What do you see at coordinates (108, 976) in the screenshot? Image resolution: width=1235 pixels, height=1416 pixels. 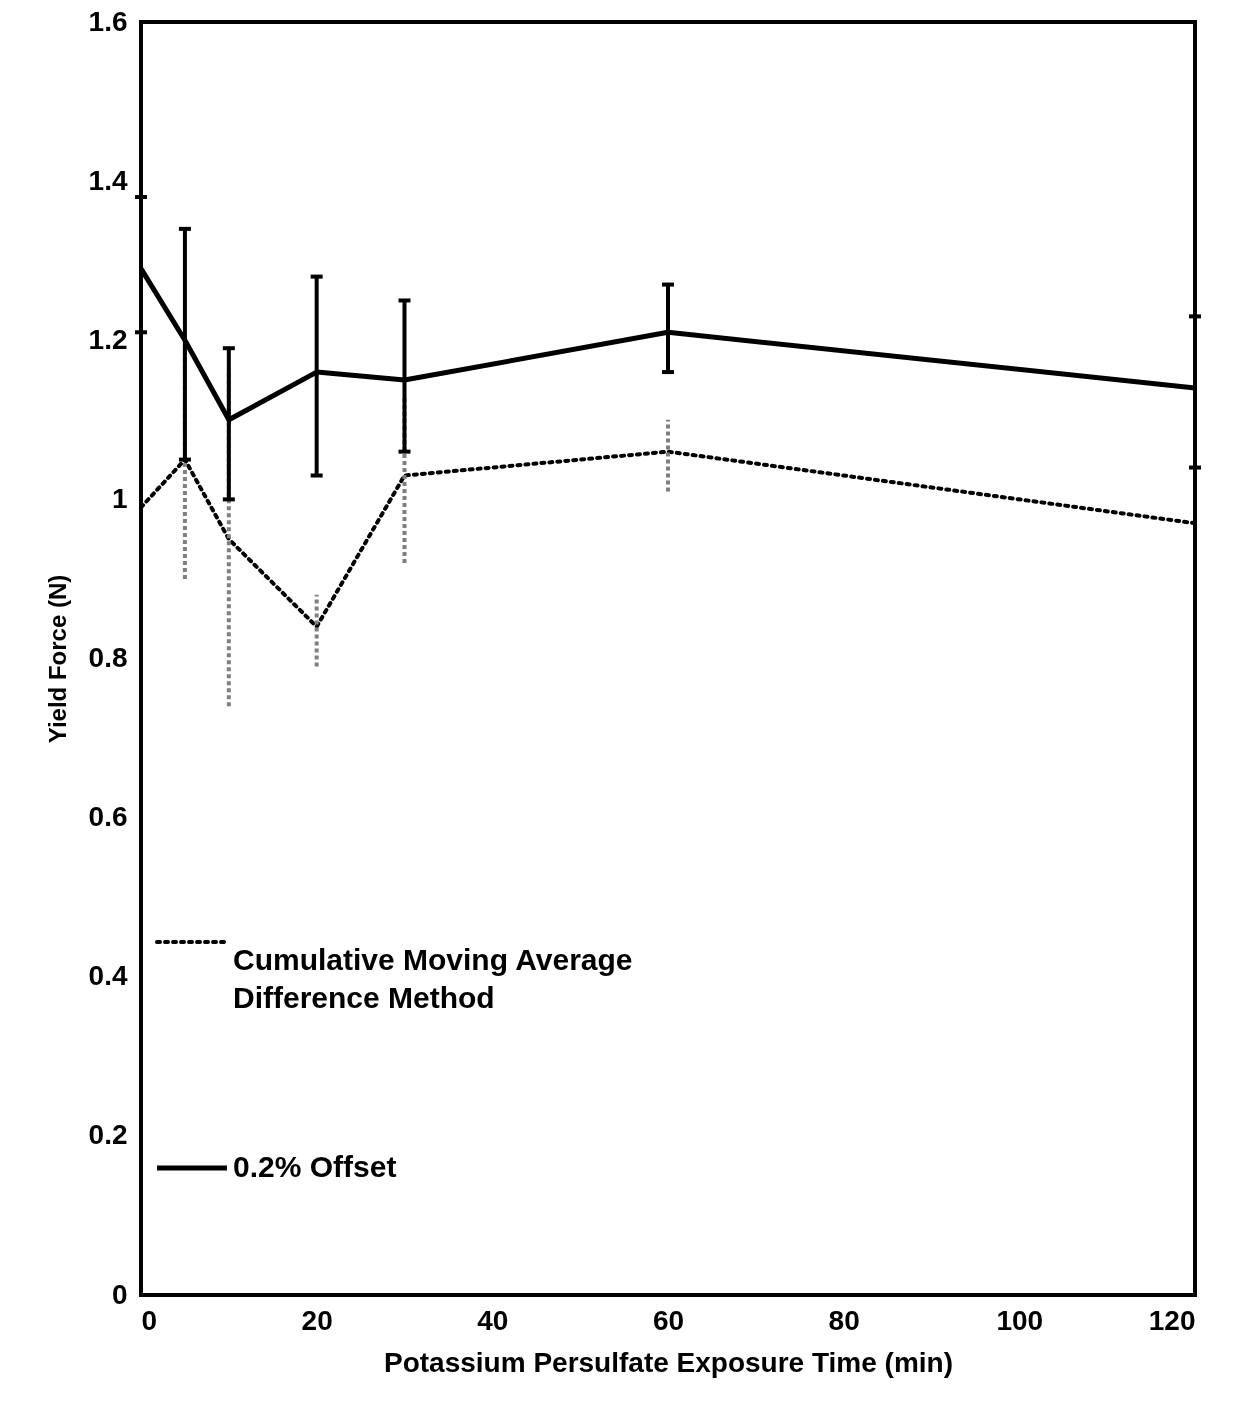 I see `y-tick-label: 0.4` at bounding box center [108, 976].